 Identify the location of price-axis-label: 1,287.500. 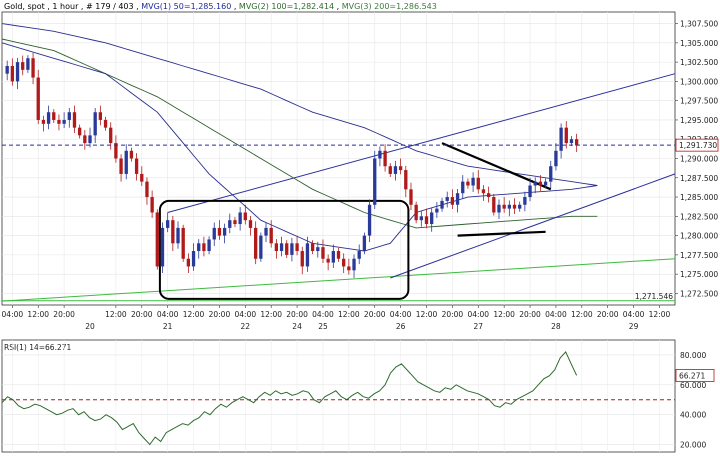
(699, 178).